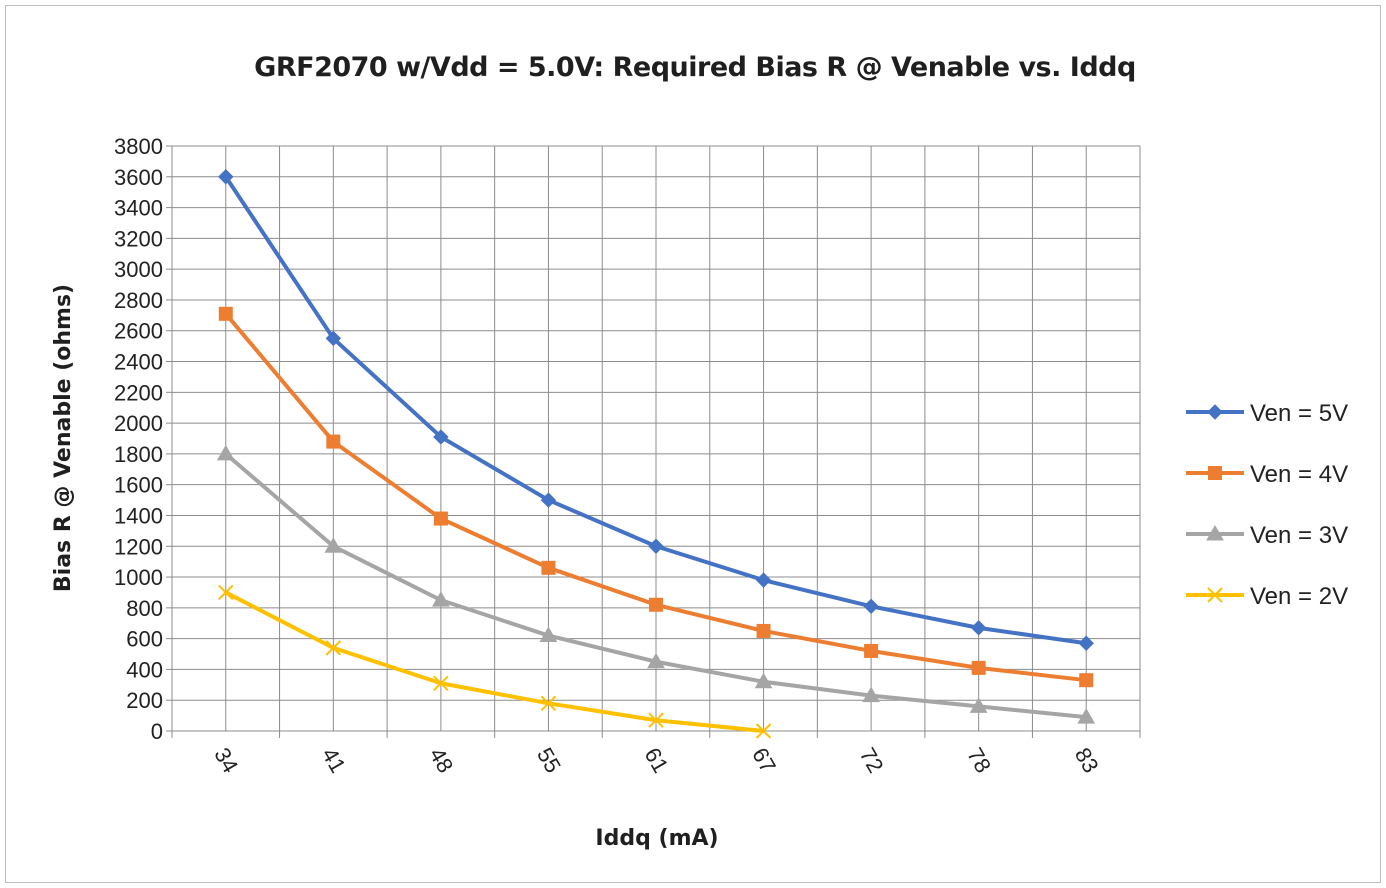  I want to click on x-tick-label: 55, so click(549, 760).